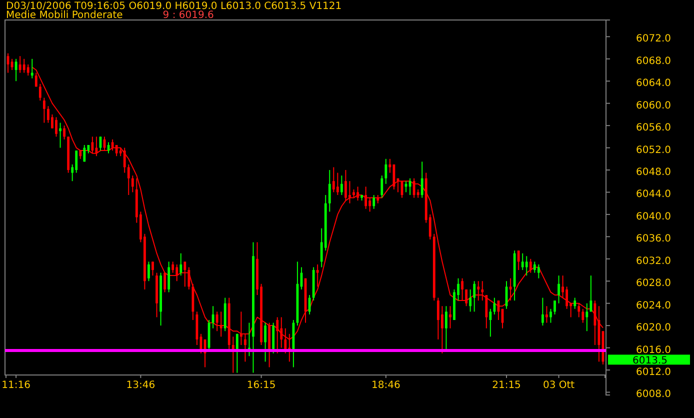  I want to click on y-tick-label: 6072.0, so click(653, 39).